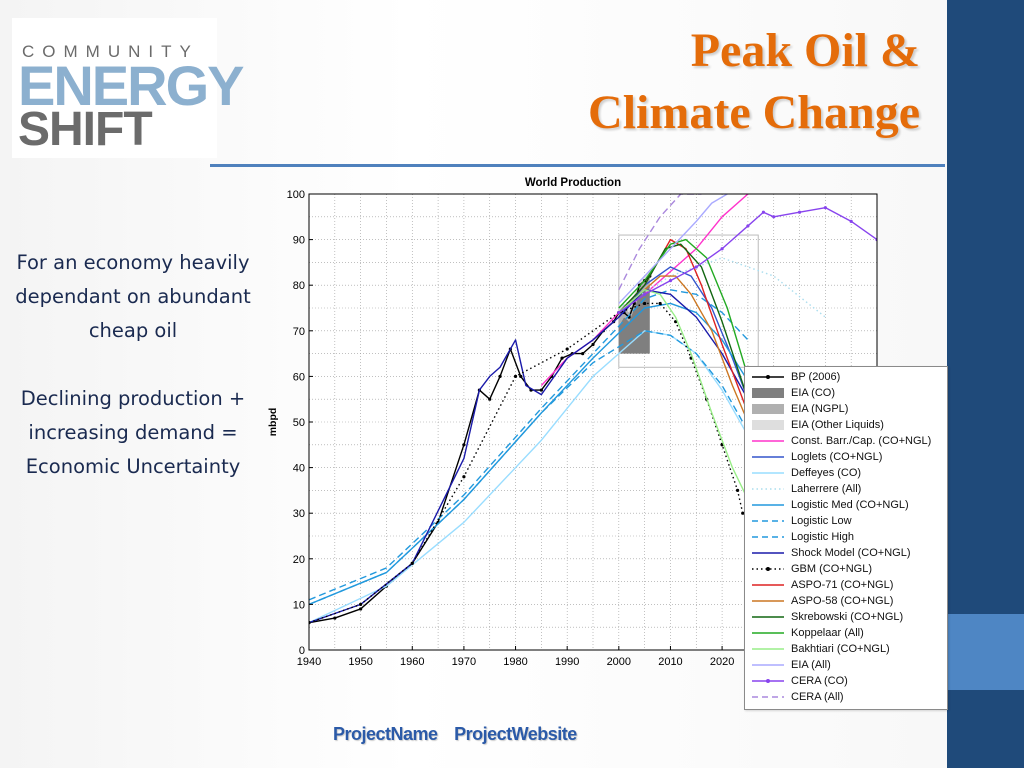  Describe the element at coordinates (360, 662) in the screenshot. I see `x-tick-label: 1950` at that location.